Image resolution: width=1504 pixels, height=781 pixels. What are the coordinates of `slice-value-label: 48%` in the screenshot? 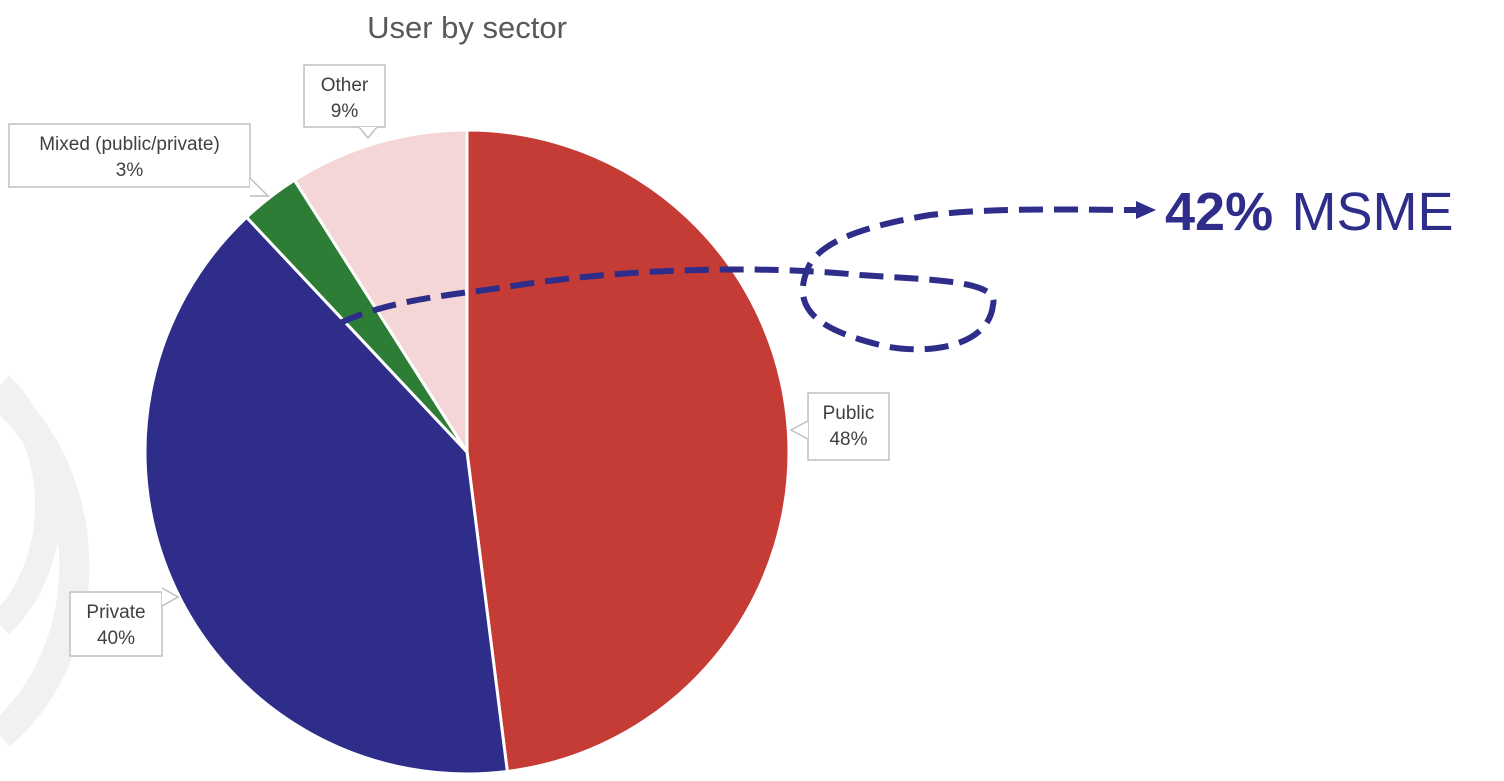 It's located at (848, 439).